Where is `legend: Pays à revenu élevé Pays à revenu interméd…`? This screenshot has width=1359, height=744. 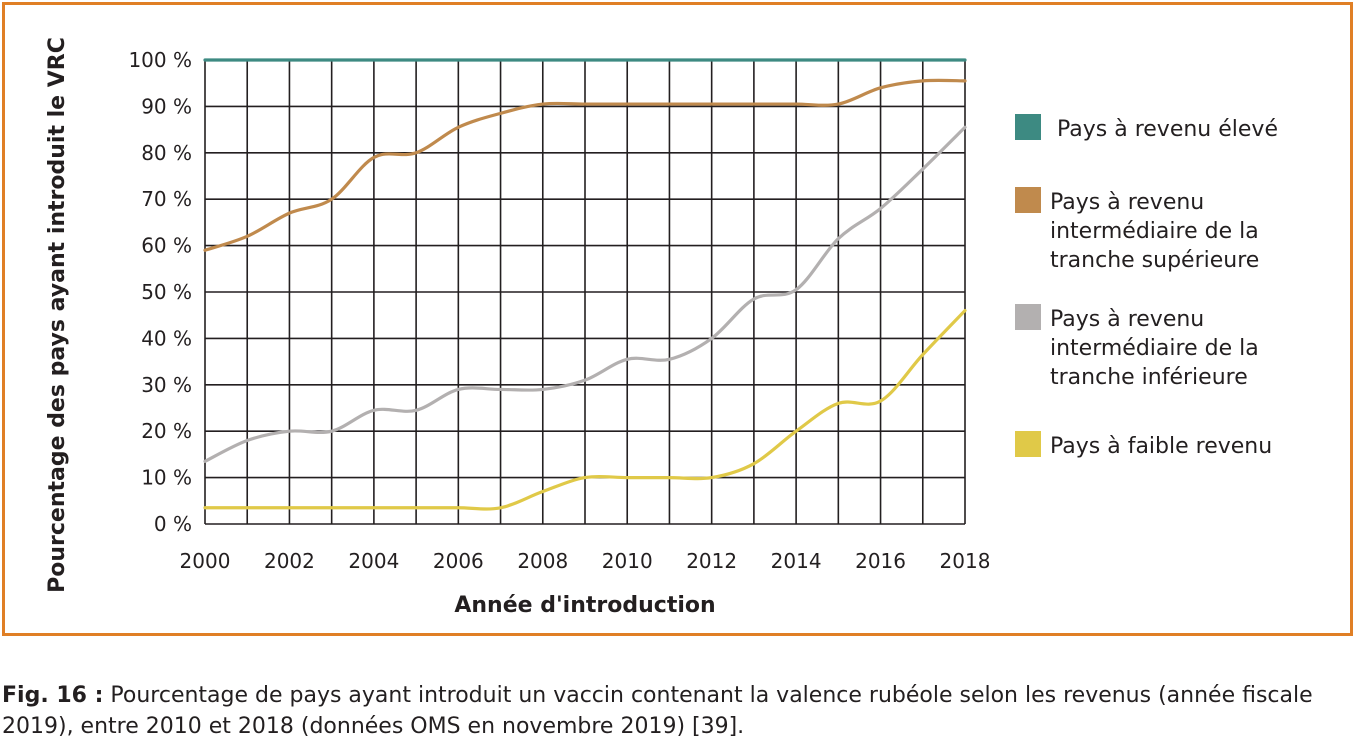
legend: Pays à revenu élevé Pays à revenu interméd… is located at coordinates (1146, 286).